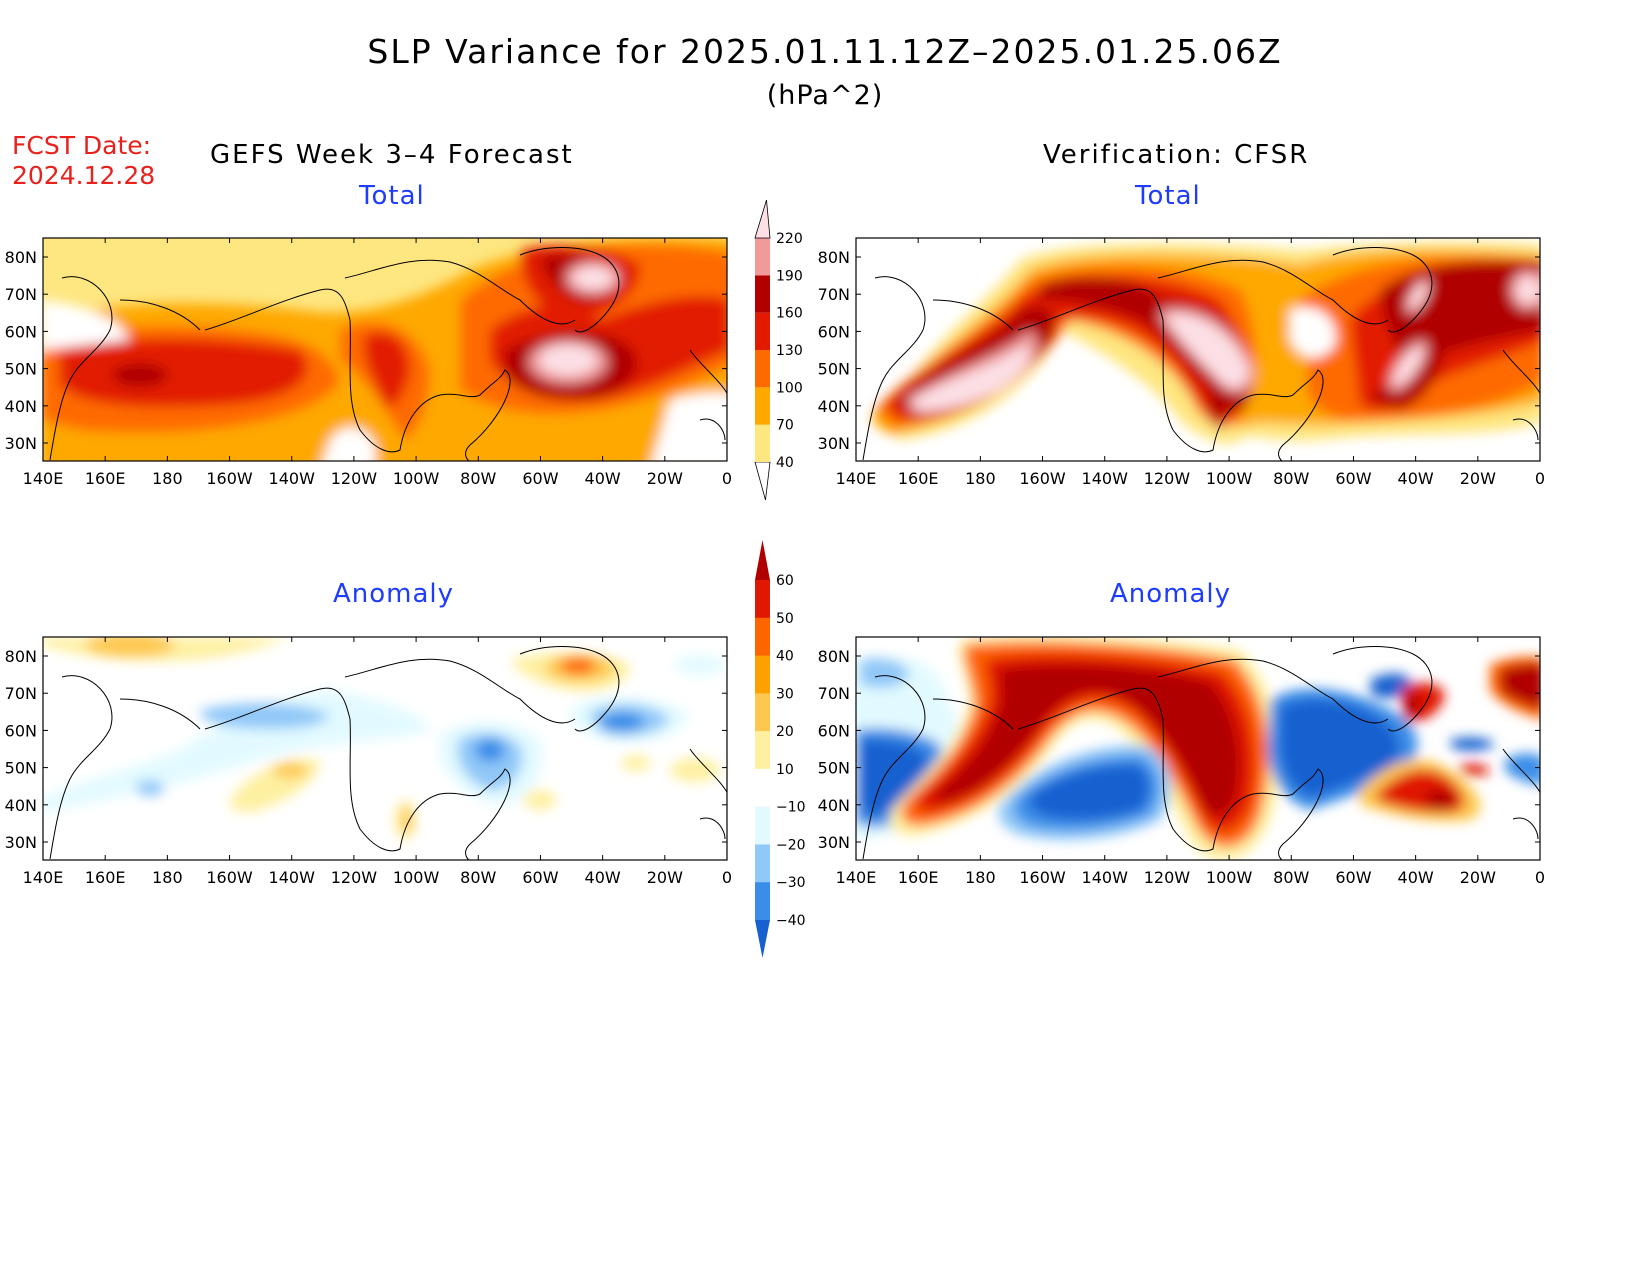  What do you see at coordinates (791, 845) in the screenshot?
I see `colorbar-label: −20` at bounding box center [791, 845].